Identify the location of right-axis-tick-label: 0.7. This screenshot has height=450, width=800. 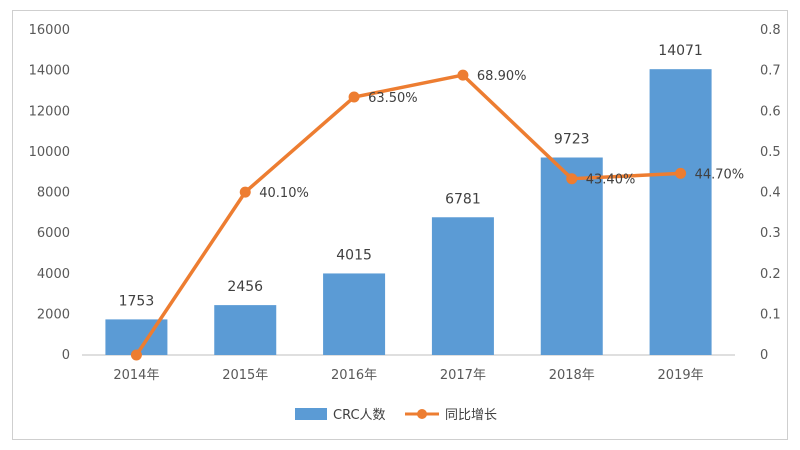
(770, 71).